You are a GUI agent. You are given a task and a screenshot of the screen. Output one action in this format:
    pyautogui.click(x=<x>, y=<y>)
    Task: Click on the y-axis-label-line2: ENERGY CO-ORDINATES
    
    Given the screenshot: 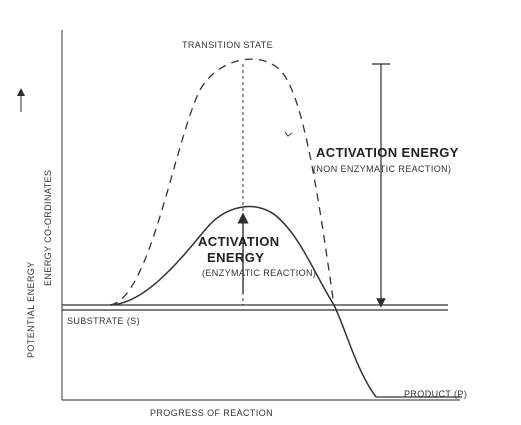 What is the action you would take?
    pyautogui.click(x=48, y=227)
    